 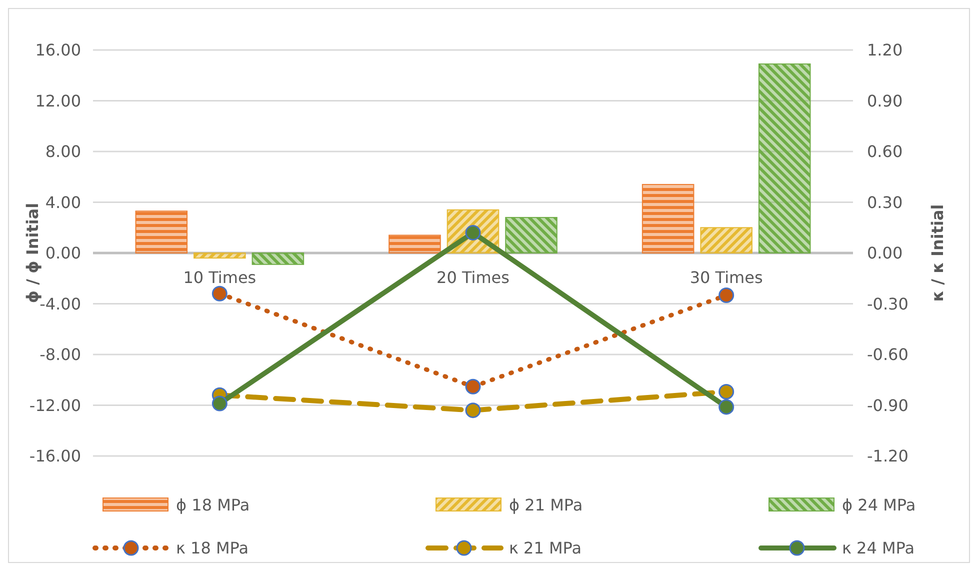 What do you see at coordinates (213, 505) in the screenshot?
I see `legend-label: ϕ 18 MPa` at bounding box center [213, 505].